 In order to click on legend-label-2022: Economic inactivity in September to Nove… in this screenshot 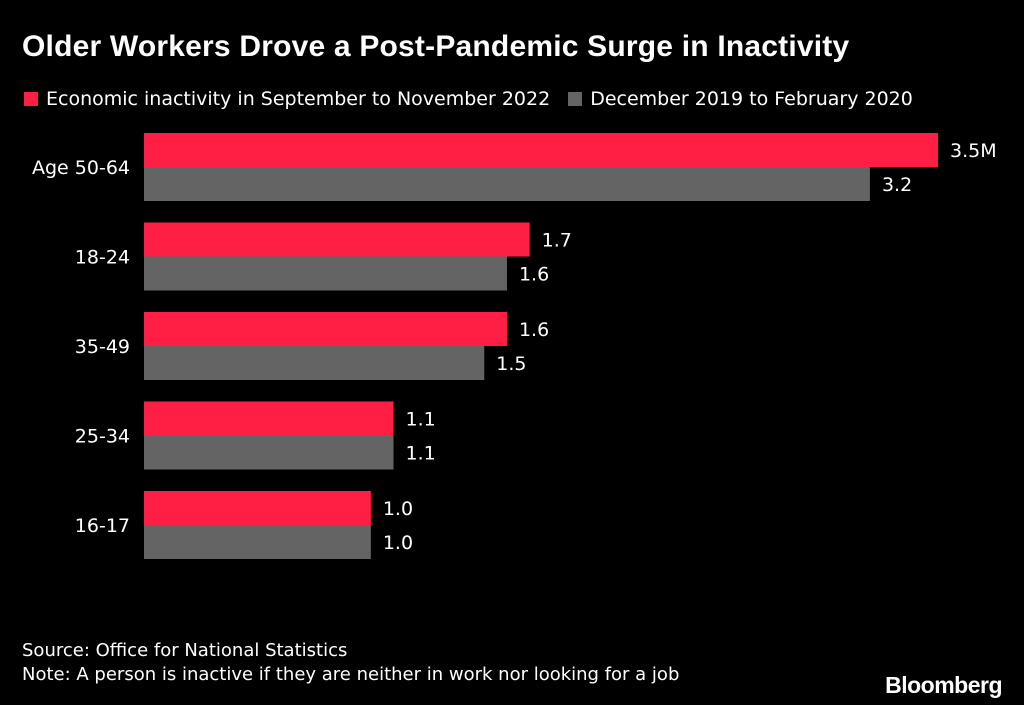, I will do `click(298, 99)`.